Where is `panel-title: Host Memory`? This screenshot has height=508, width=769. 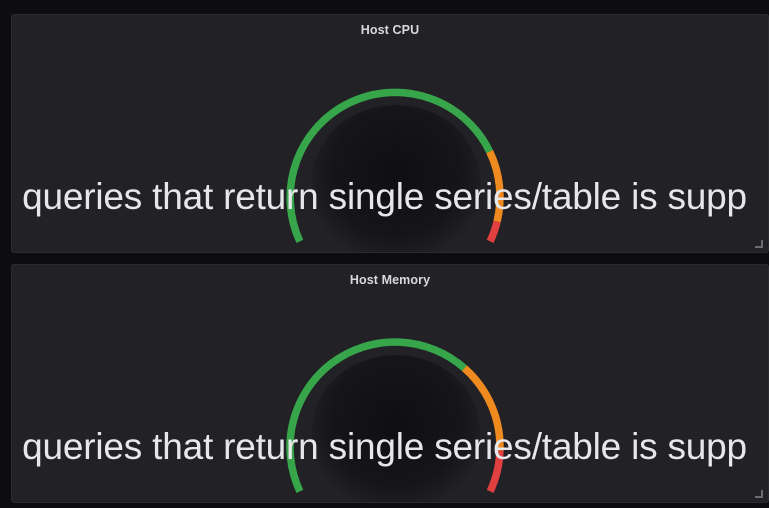 panel-title: Host Memory is located at coordinates (390, 280).